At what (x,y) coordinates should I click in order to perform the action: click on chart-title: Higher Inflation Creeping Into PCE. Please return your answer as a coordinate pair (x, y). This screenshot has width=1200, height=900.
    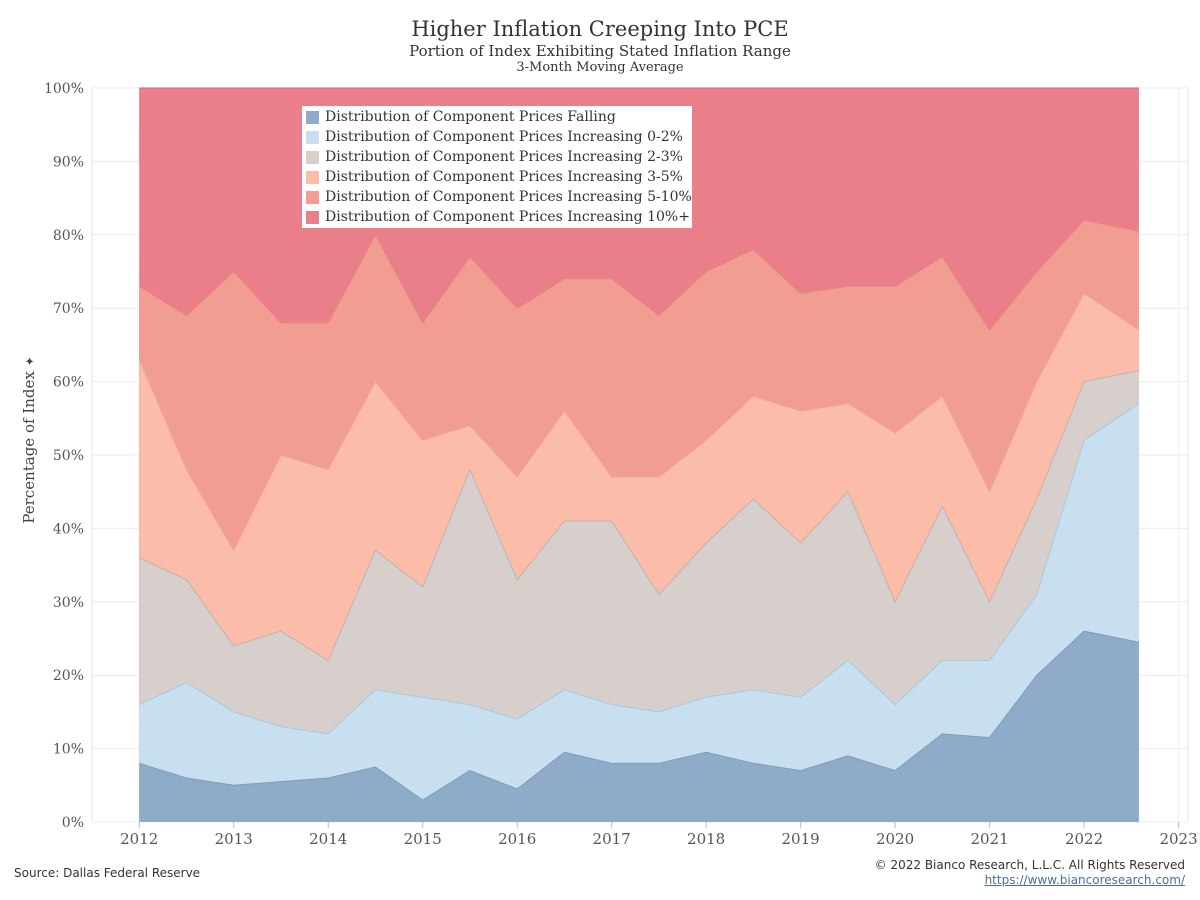
    Looking at the image, I should click on (600, 29).